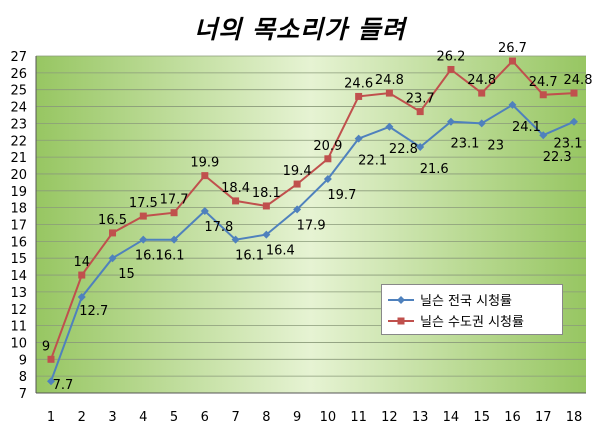  I want to click on x-tick-label: 16, so click(512, 417).